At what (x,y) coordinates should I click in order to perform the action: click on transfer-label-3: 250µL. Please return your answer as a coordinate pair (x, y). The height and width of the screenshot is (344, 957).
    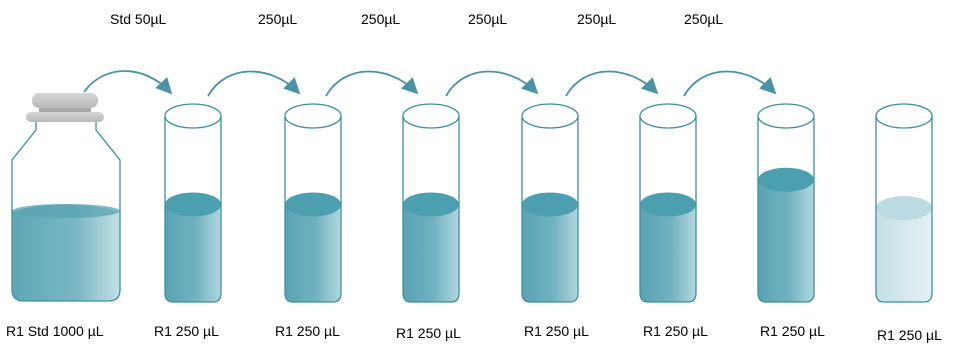
    Looking at the image, I should click on (380, 19).